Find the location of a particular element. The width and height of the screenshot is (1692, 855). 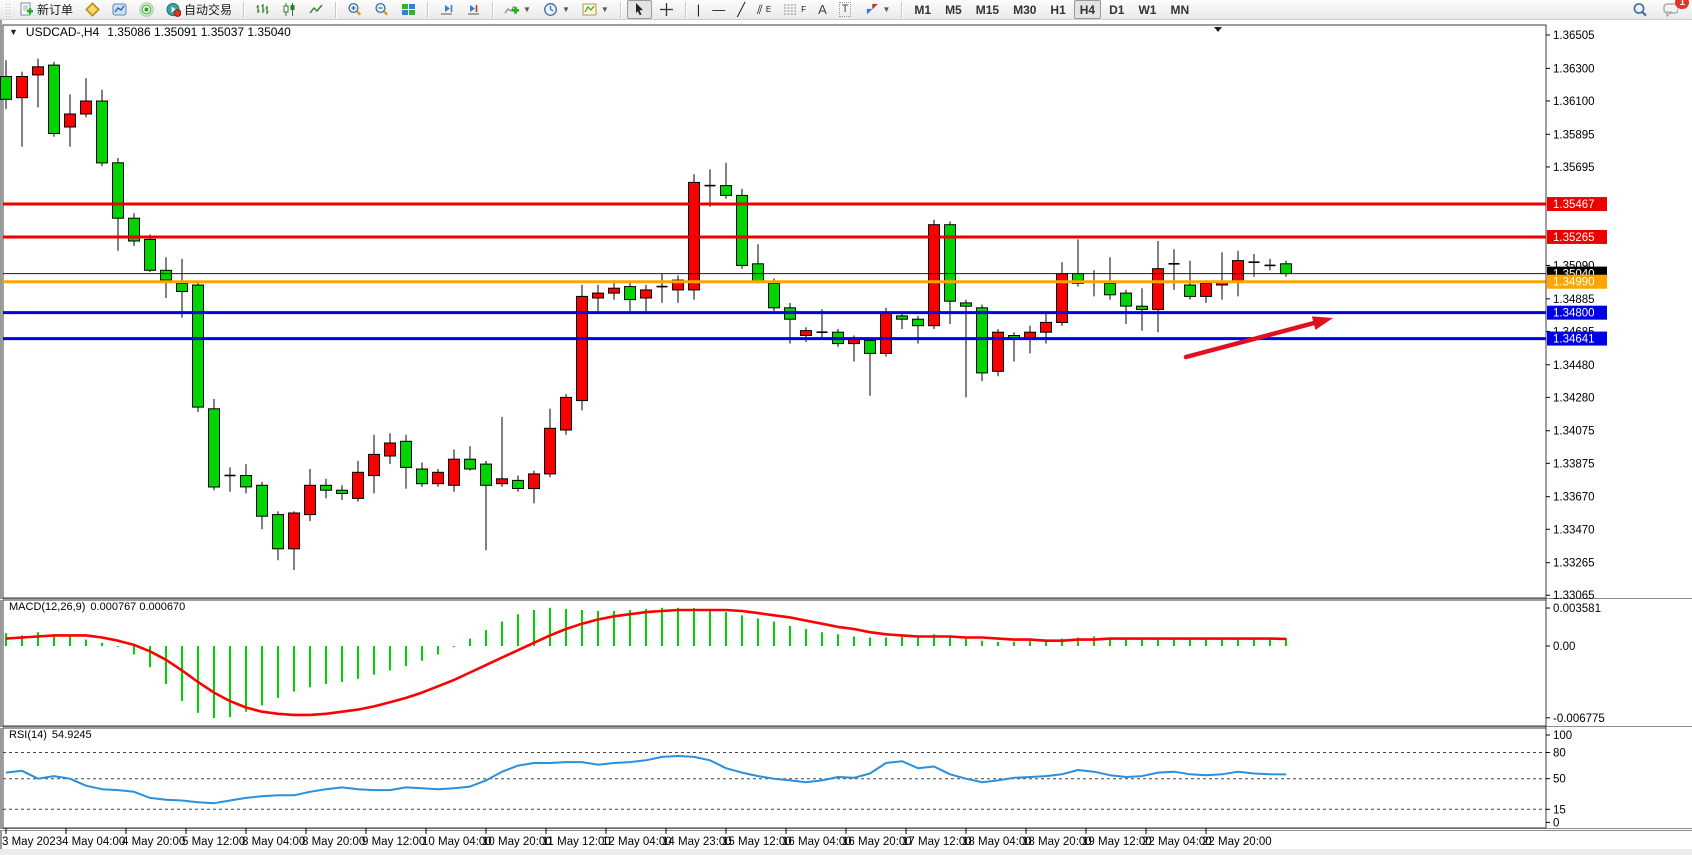

channel-button: ⫽ E is located at coordinates (764, 9).